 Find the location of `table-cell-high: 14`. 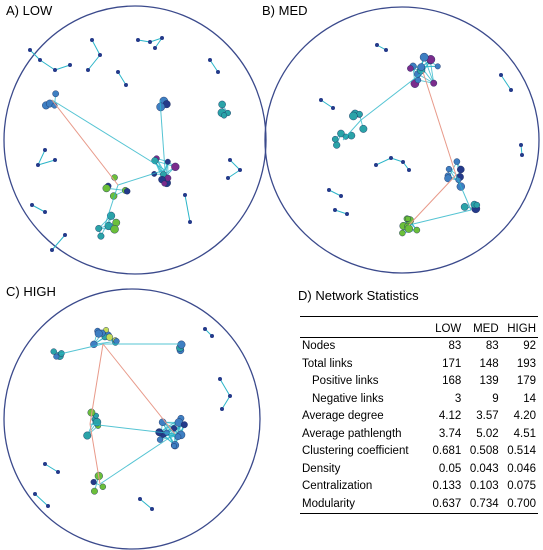

table-cell-high: 14 is located at coordinates (529, 398).